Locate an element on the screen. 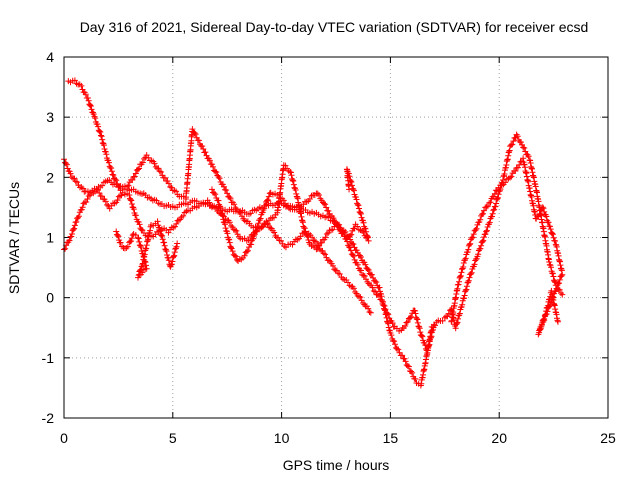 The height and width of the screenshot is (480, 640). x-tick-label: 0 is located at coordinates (64, 438).